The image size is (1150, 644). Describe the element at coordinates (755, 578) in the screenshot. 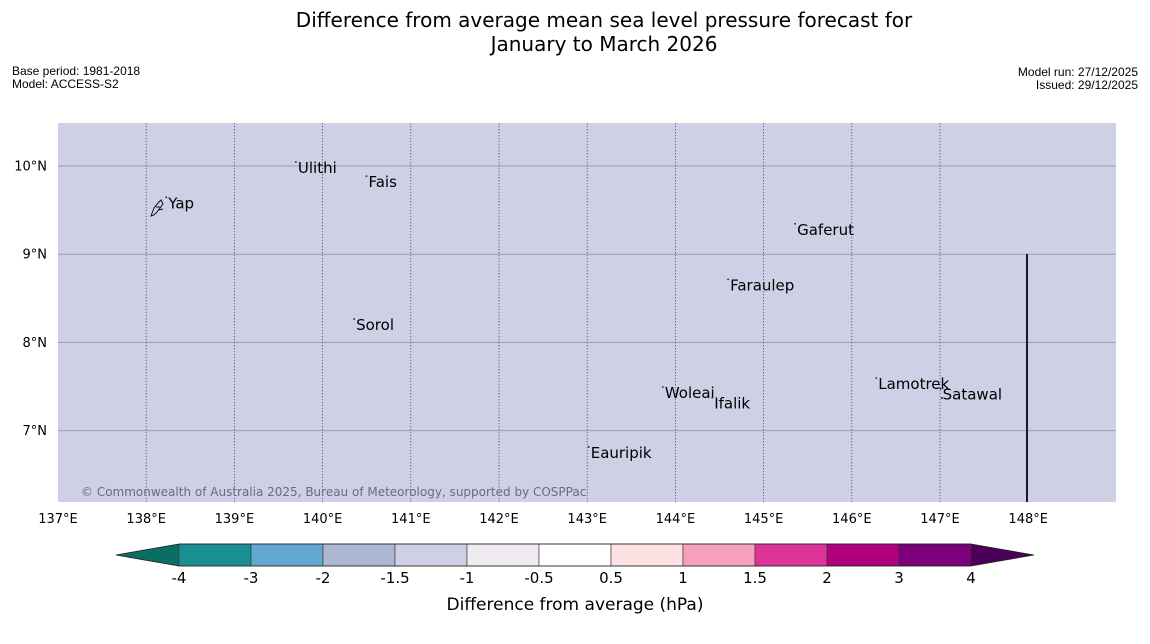

I see `colorbar-tick-label: 1.5` at that location.